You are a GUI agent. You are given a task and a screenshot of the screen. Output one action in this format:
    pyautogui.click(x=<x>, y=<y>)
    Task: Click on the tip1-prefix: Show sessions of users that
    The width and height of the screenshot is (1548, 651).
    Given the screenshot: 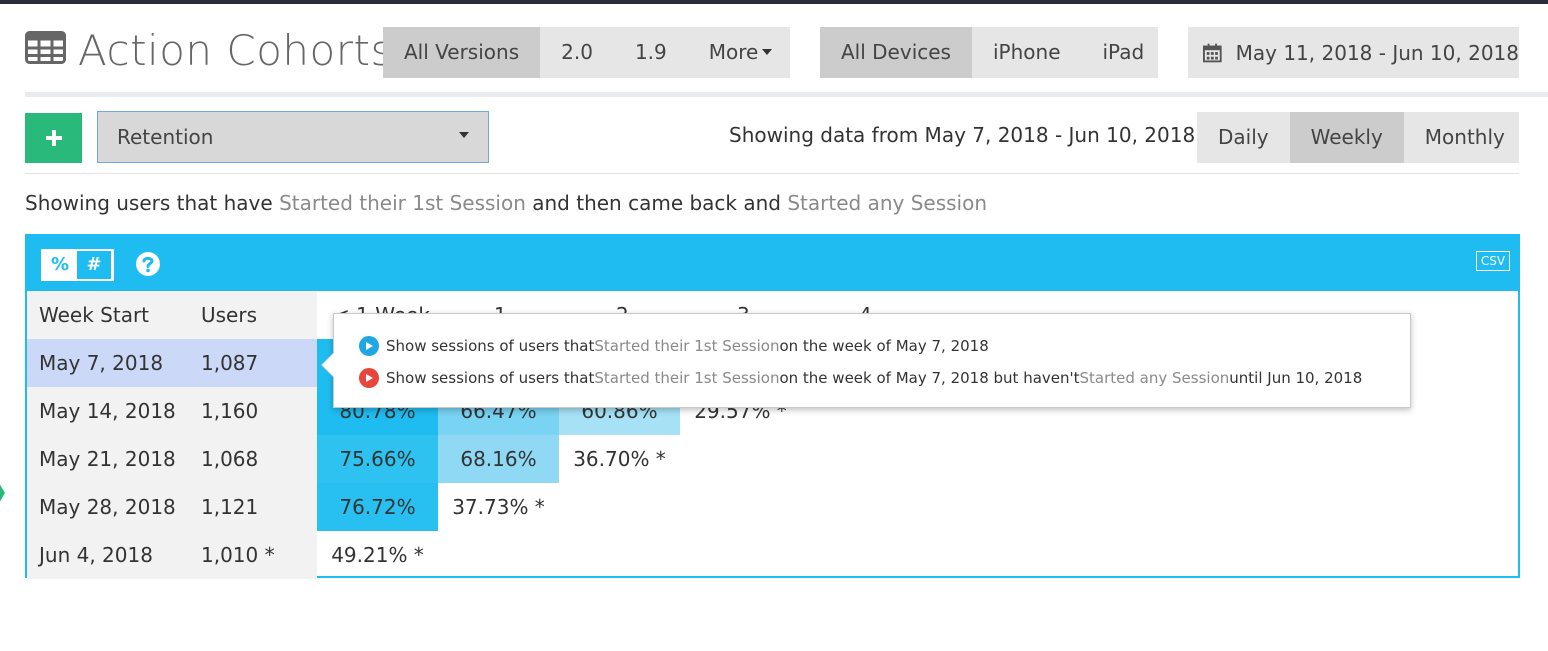 What is the action you would take?
    pyautogui.click(x=490, y=346)
    